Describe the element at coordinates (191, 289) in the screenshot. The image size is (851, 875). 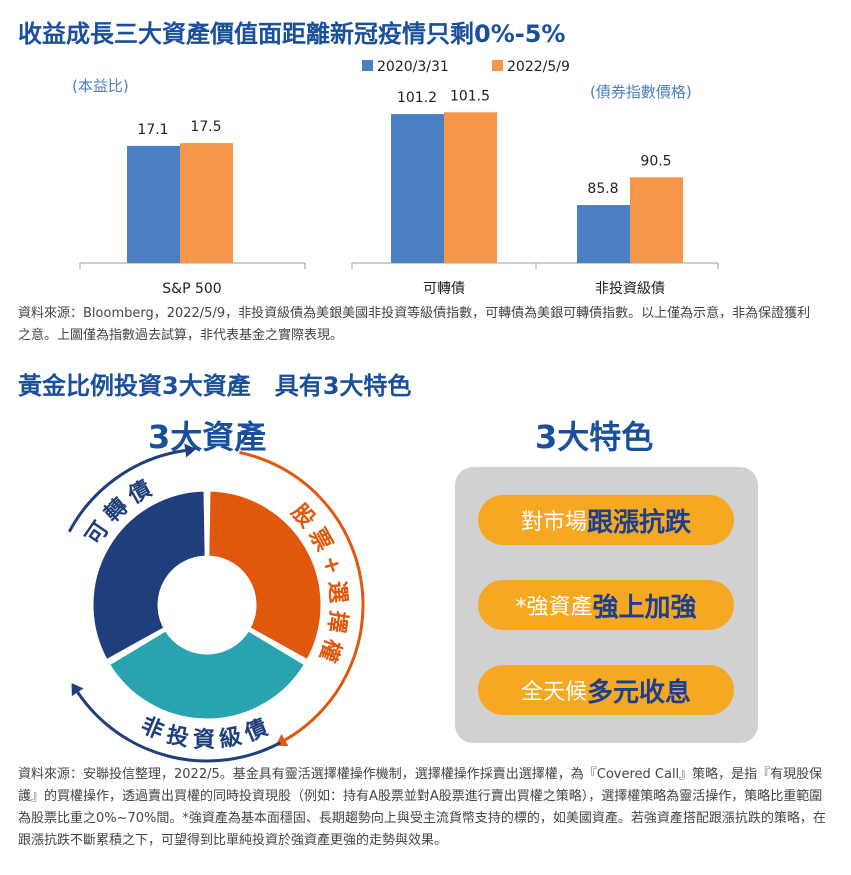
I see `category-label: S&P 500` at that location.